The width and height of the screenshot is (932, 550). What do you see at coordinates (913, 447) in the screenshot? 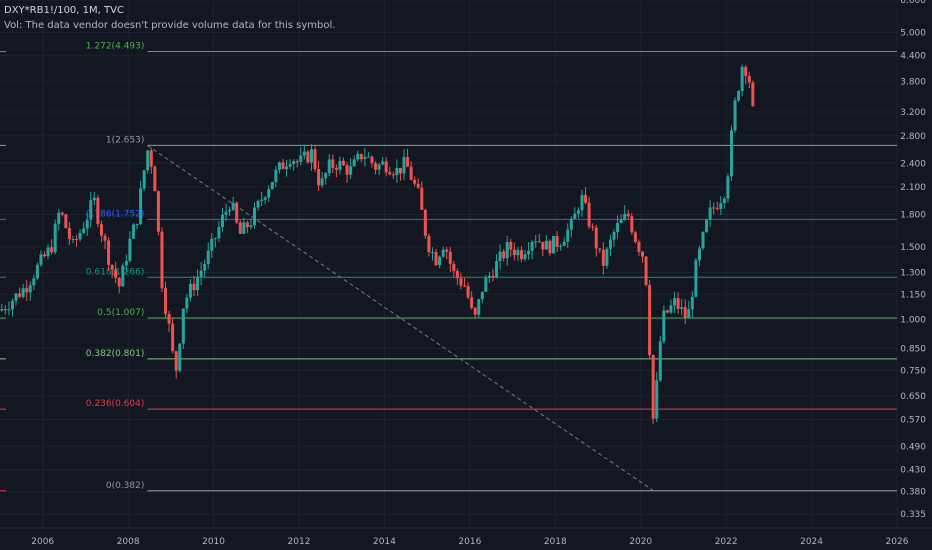
I see `y-tick-label-17: 0.490` at bounding box center [913, 447].